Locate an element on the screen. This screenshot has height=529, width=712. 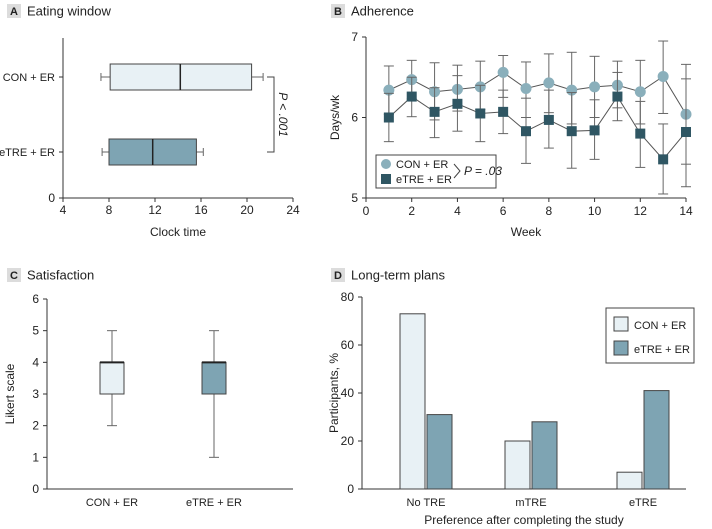
panel-c-y-tick-label: 3 is located at coordinates (35, 394).